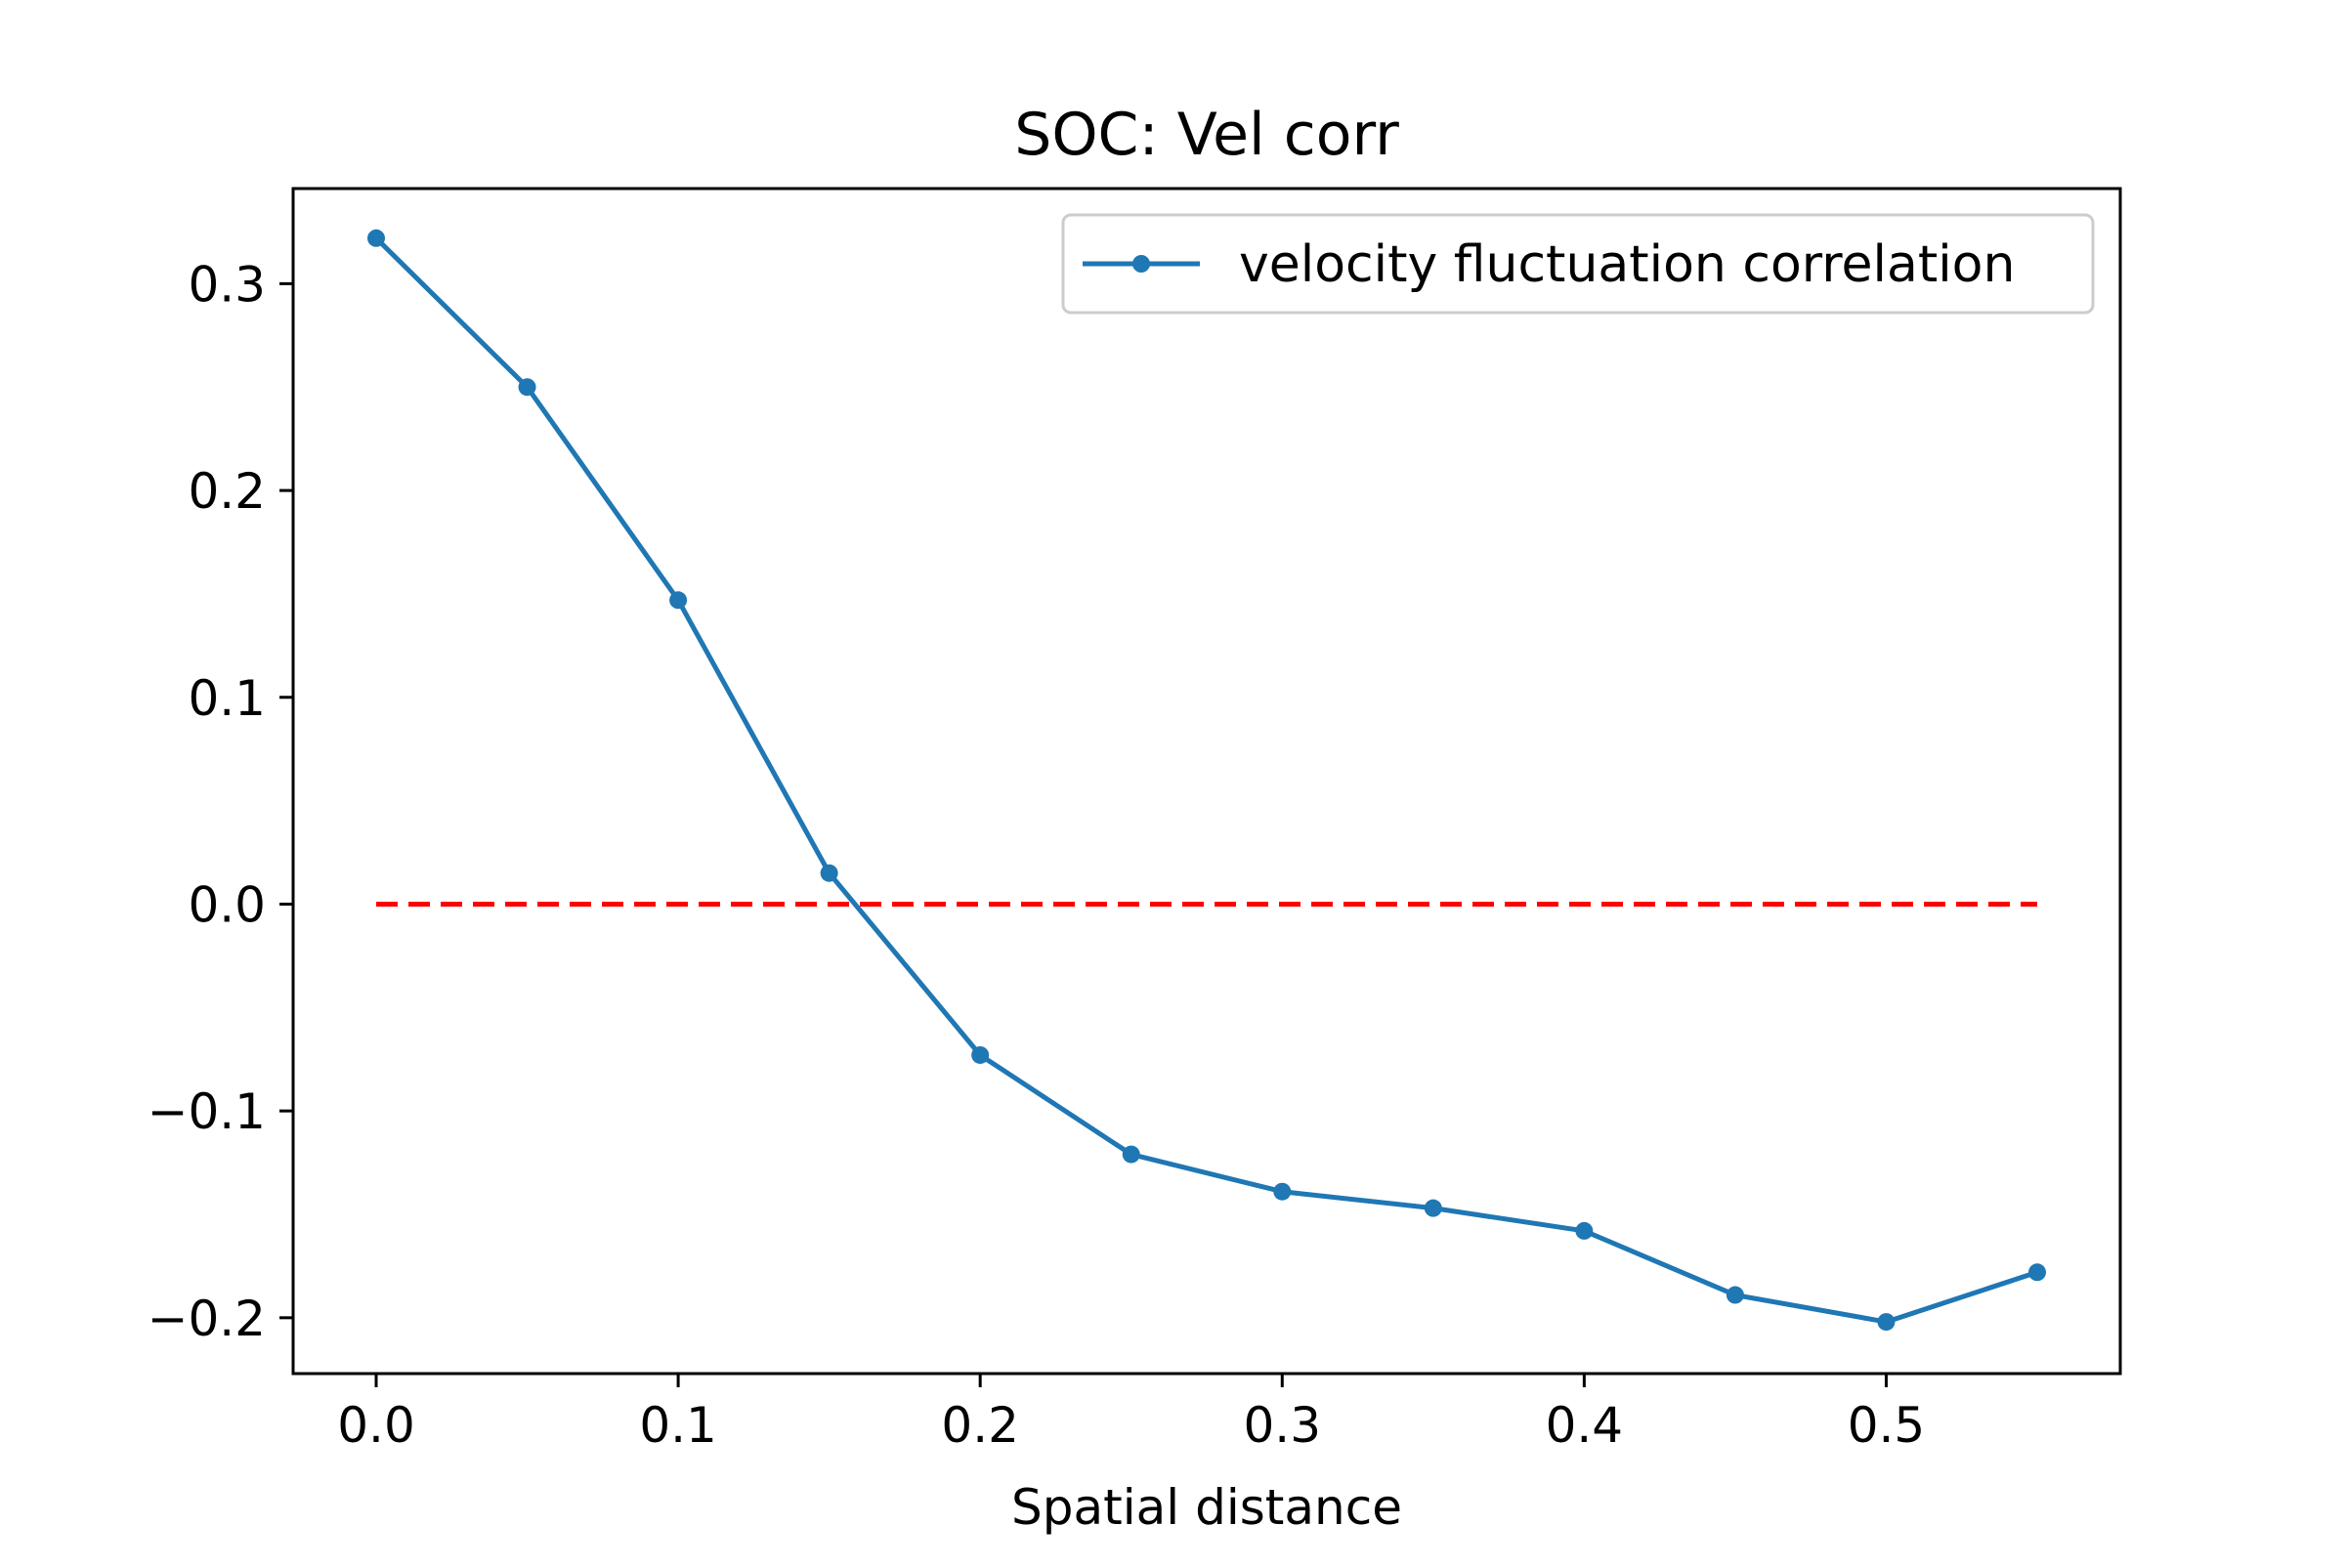  Describe the element at coordinates (227, 904) in the screenshot. I see `y-tick-label: 0.0` at that location.